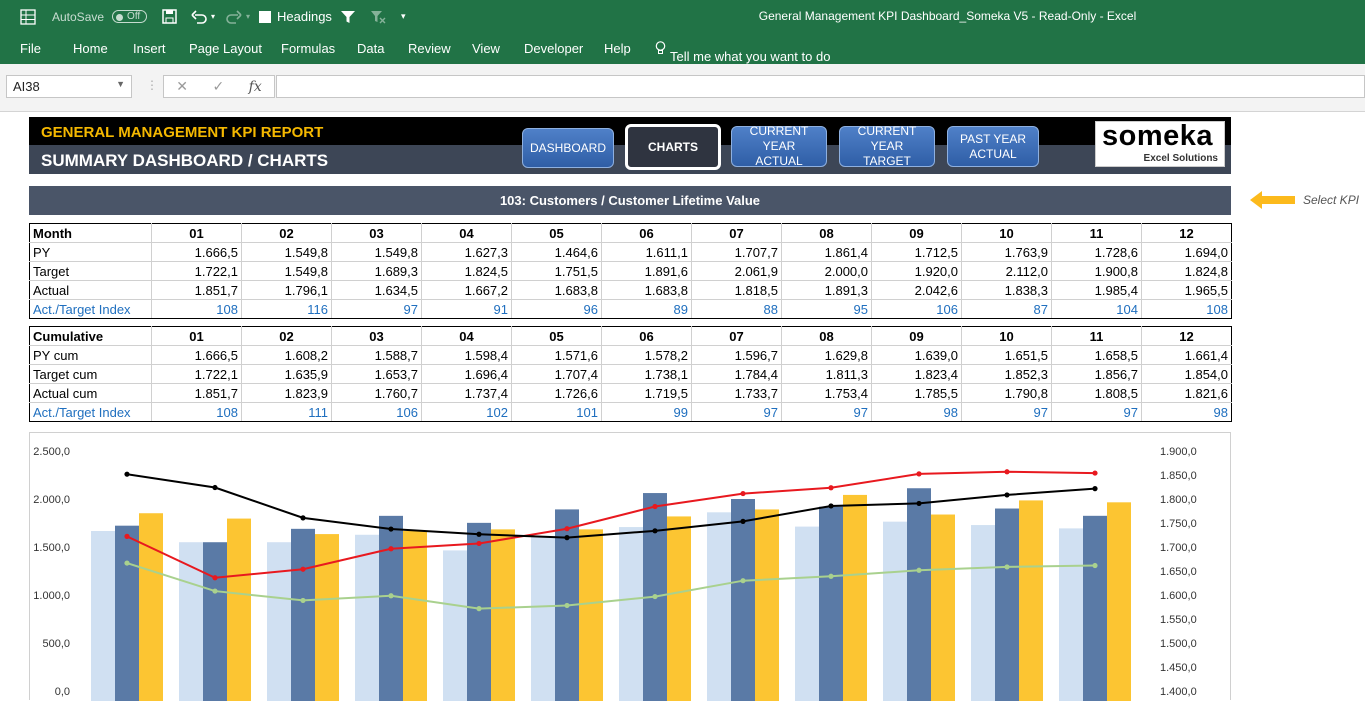 This screenshot has width=1365, height=706. Describe the element at coordinates (736, 309) in the screenshot. I see `monthly-cell: 88` at that location.